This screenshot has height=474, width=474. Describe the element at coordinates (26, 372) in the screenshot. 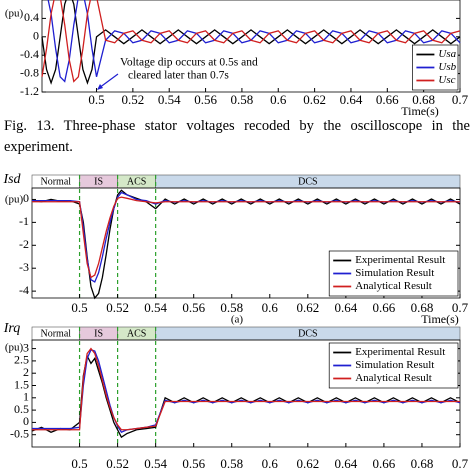

I see `y-tick-label: 2` at that location.